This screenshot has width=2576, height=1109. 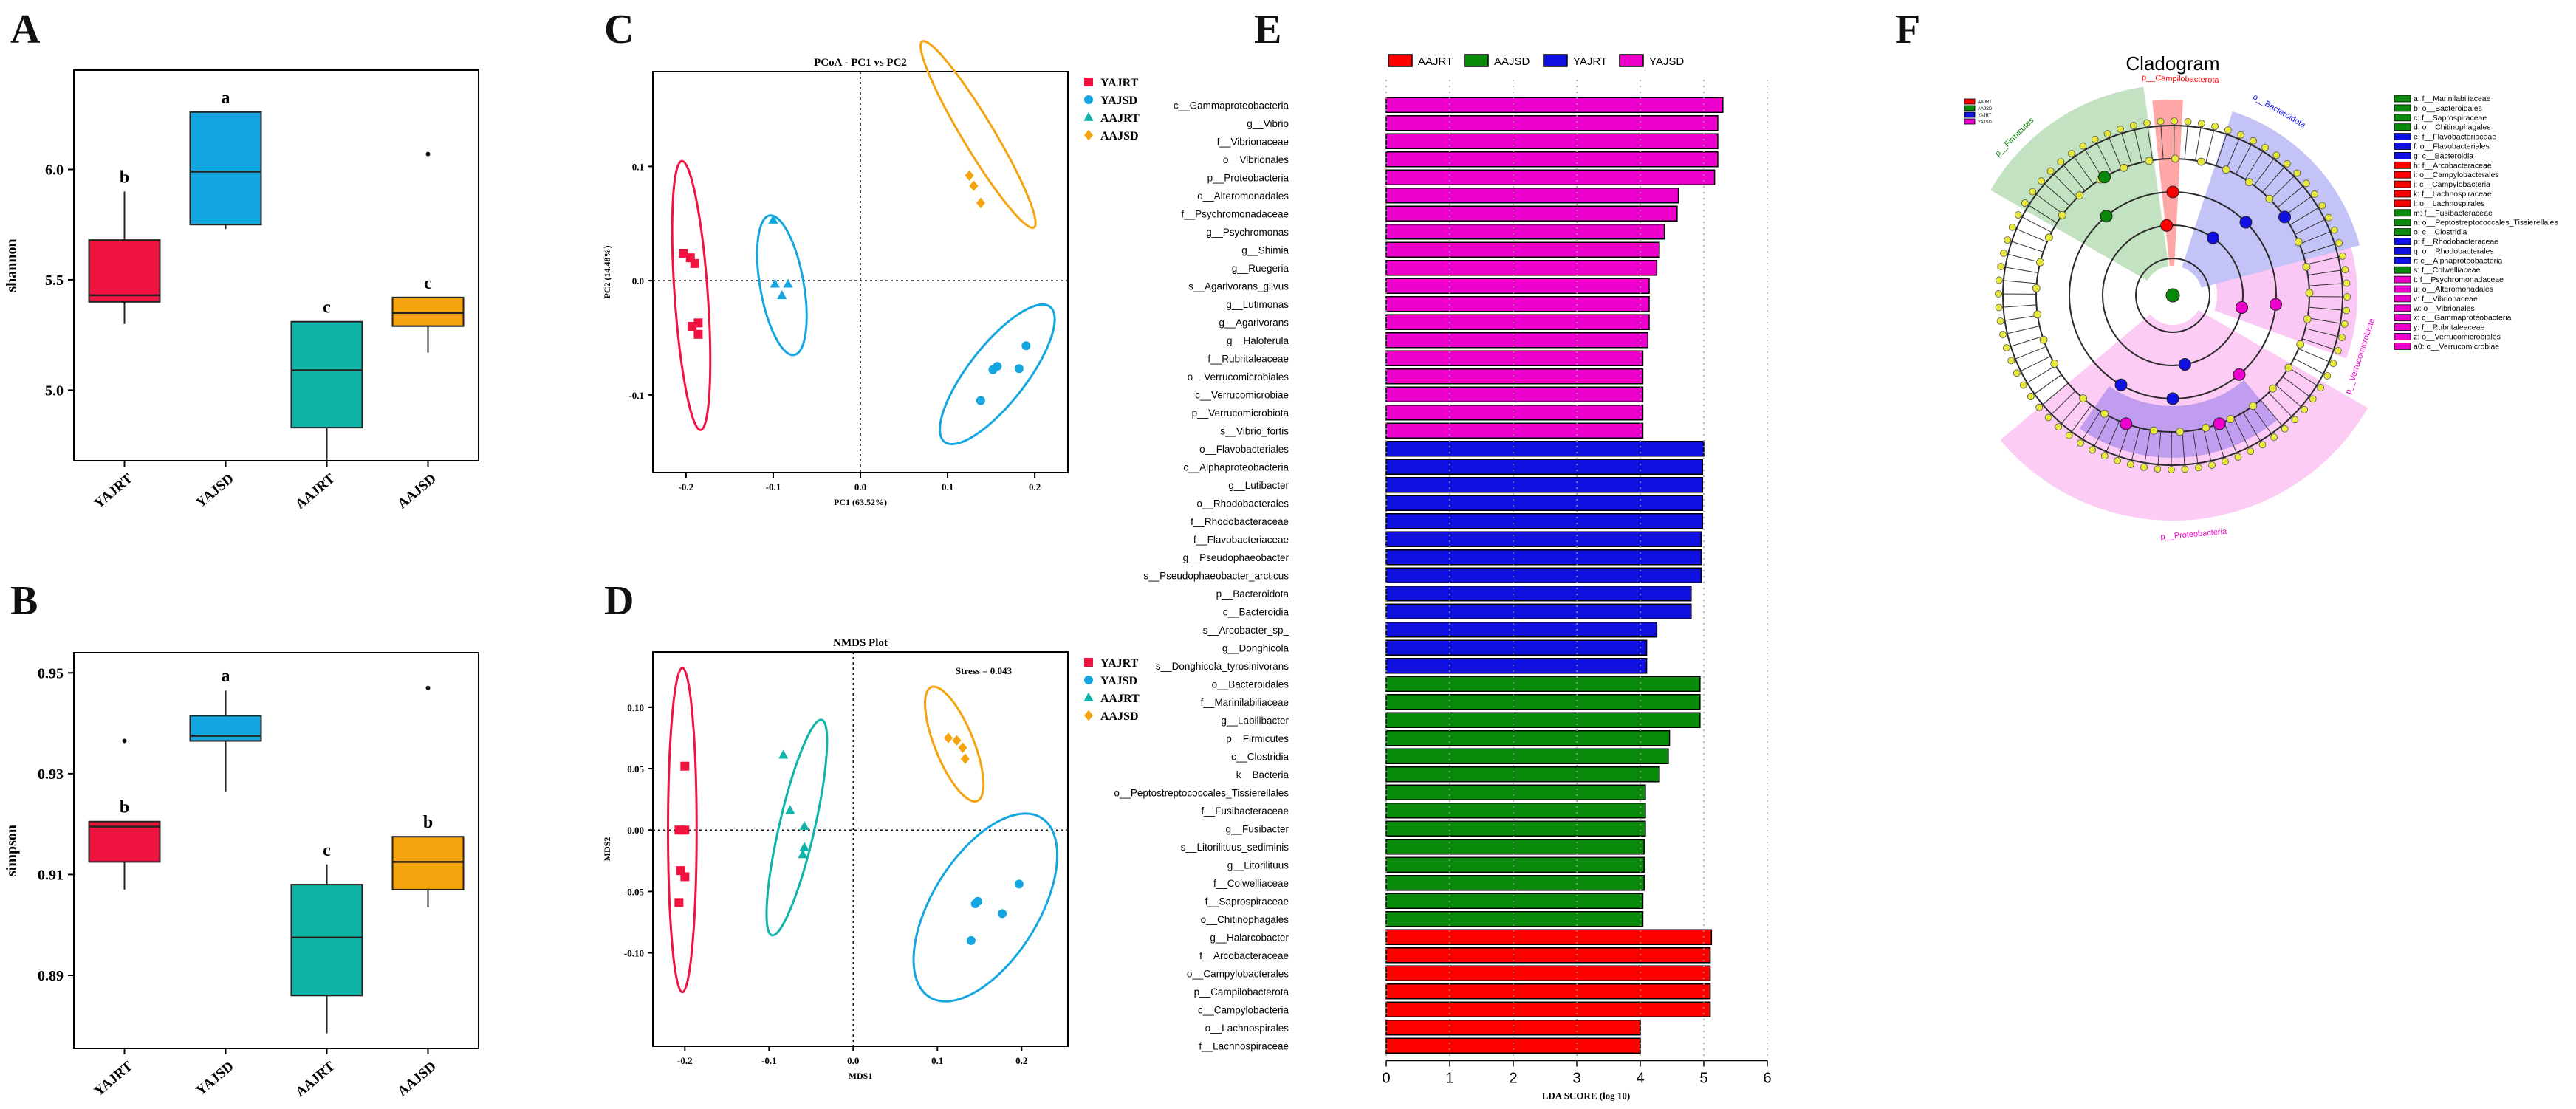 I want to click on bar-label: g__Ruegeria, so click(x=1260, y=268).